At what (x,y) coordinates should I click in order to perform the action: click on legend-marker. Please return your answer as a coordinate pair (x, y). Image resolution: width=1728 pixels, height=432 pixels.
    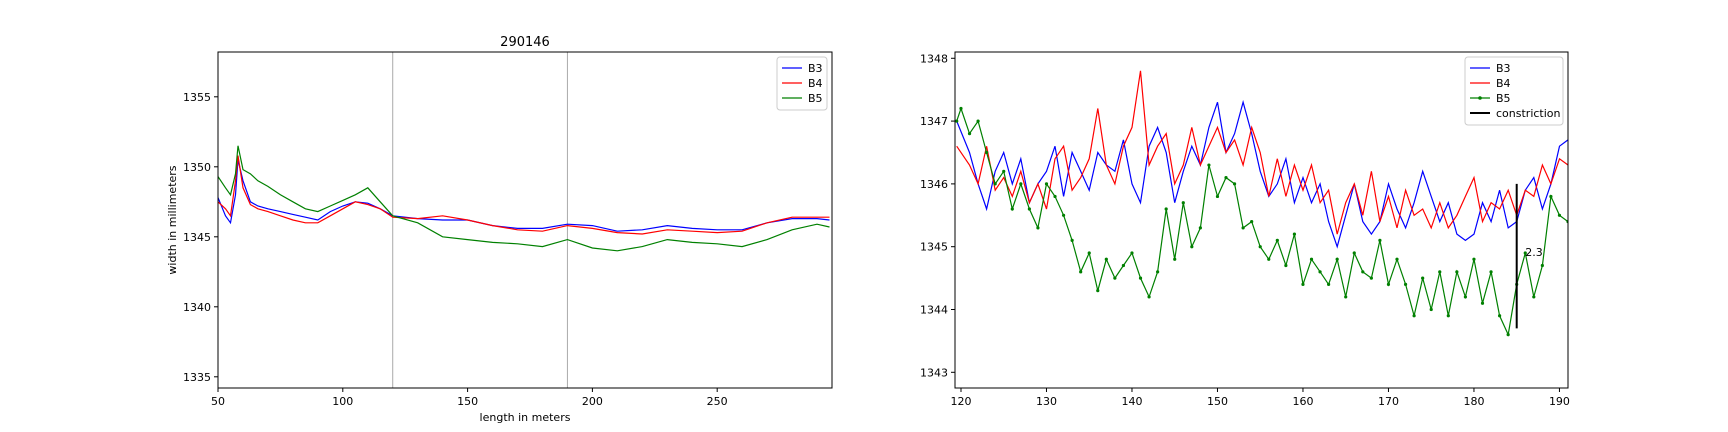
    Looking at the image, I should click on (1480, 98).